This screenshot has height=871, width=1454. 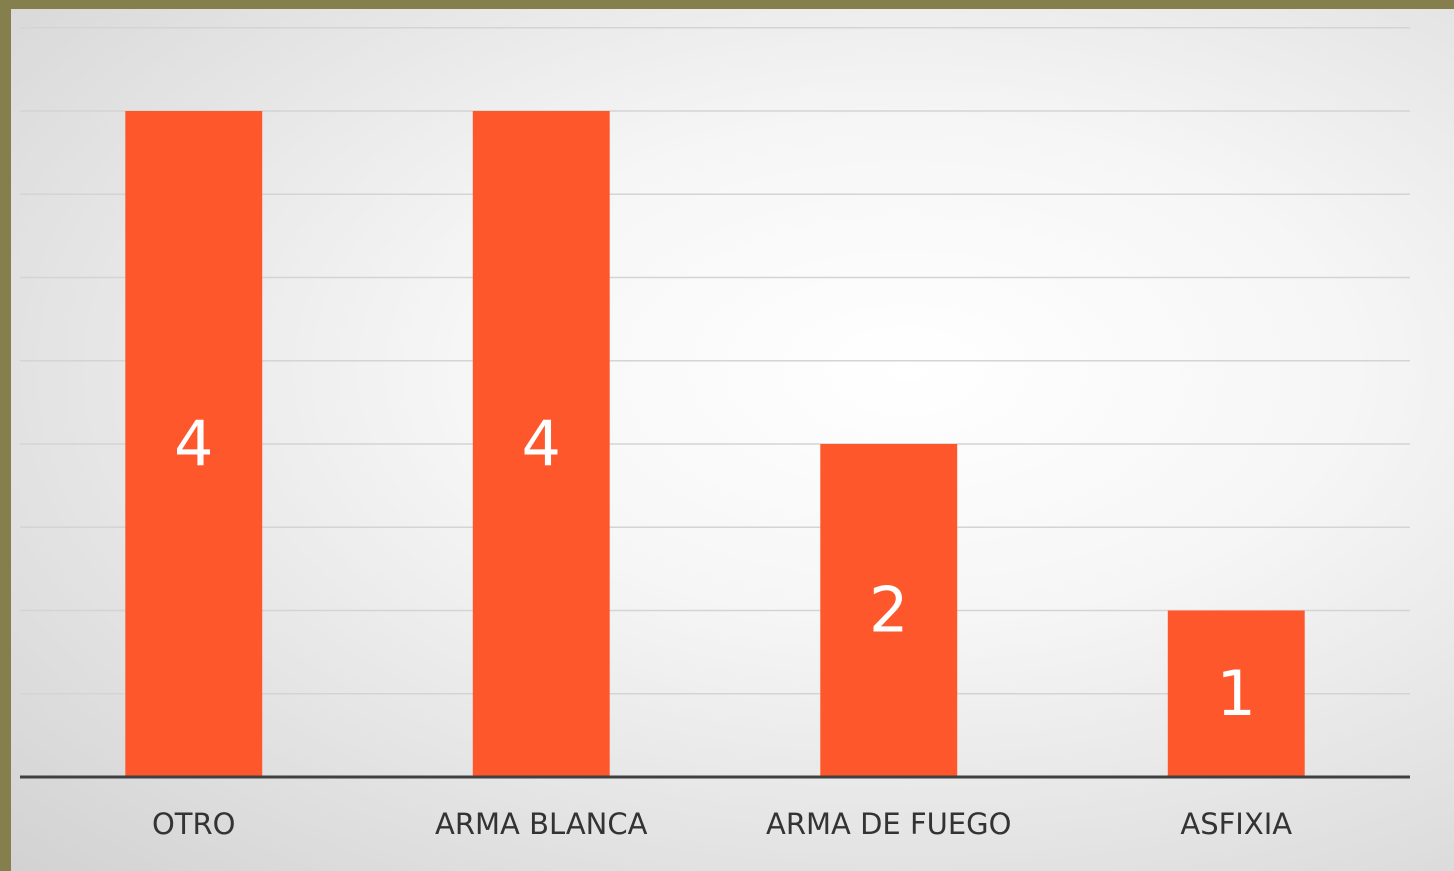 I want to click on data-label: 1, so click(x=1236, y=693).